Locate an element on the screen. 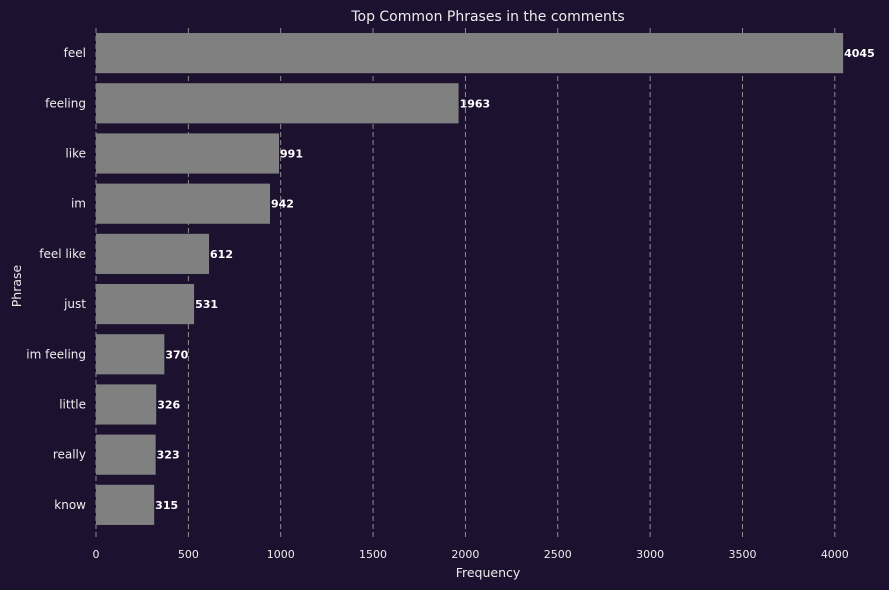 The width and height of the screenshot is (889, 590). data-label: 323 is located at coordinates (168, 455).